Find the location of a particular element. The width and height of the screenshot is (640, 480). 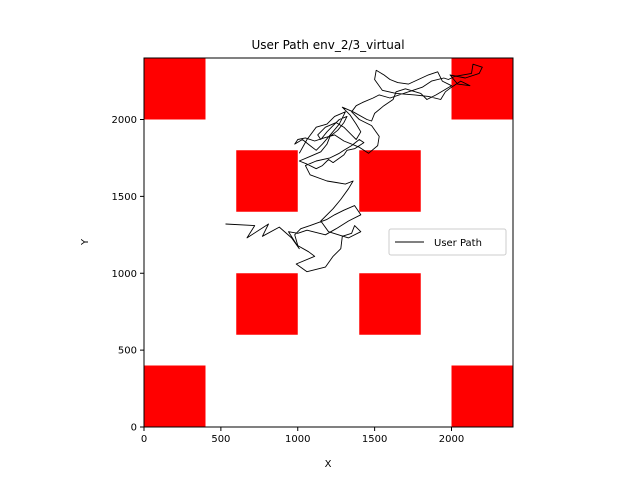

legend-box is located at coordinates (447, 242).